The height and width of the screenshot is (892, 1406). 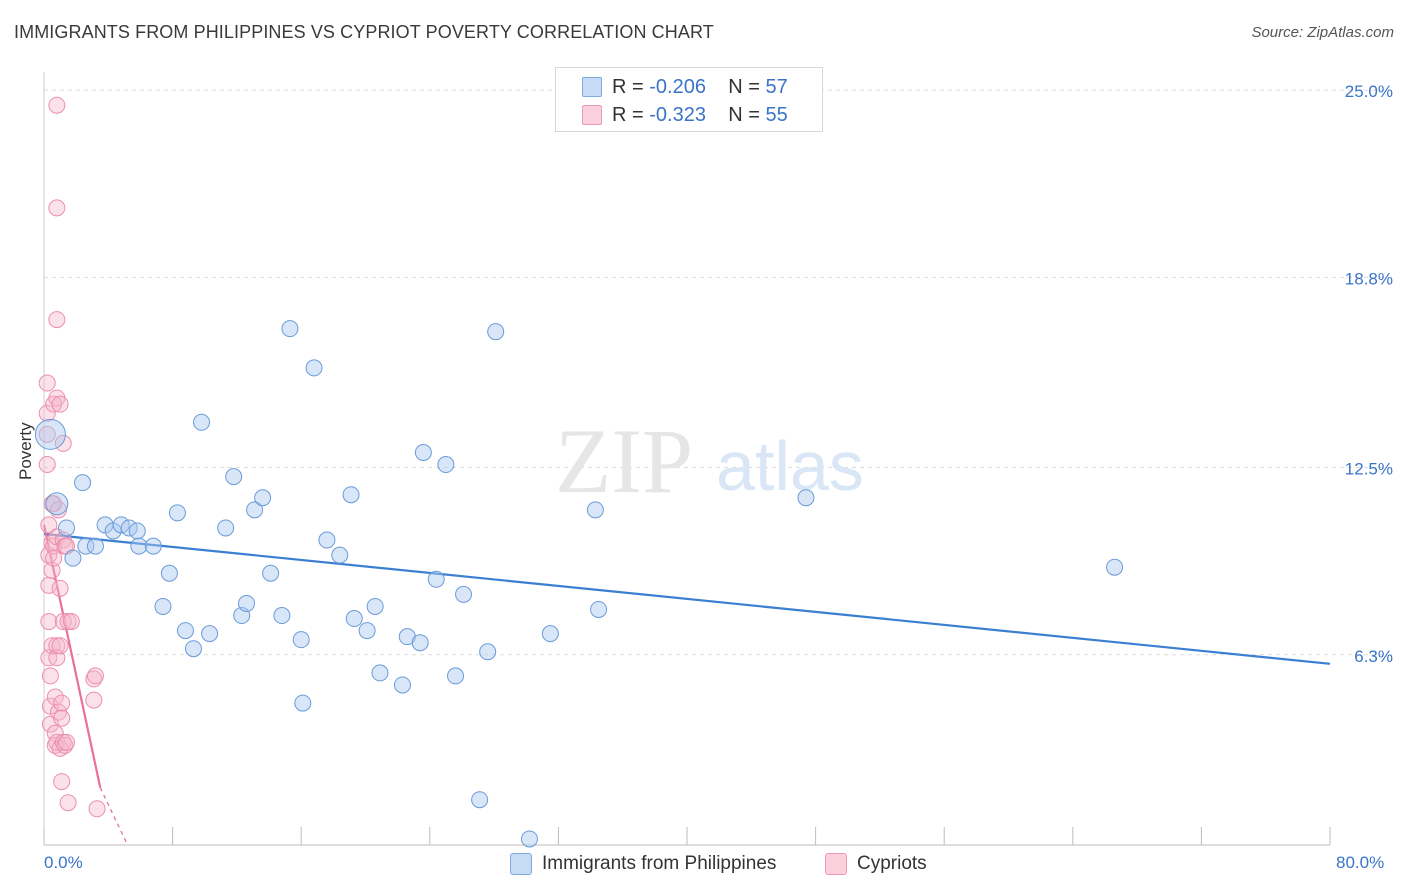 What do you see at coordinates (1369, 91) in the screenshot?
I see `y-tick-label: 25.0%` at bounding box center [1369, 91].